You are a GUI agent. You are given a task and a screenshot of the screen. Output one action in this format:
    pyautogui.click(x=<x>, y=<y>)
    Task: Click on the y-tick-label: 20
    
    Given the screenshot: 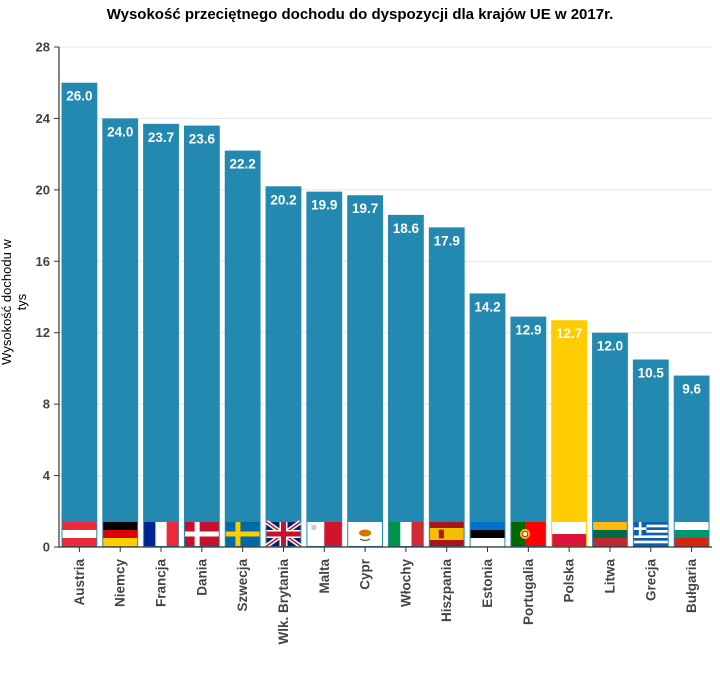 What is the action you would take?
    pyautogui.click(x=43, y=189)
    